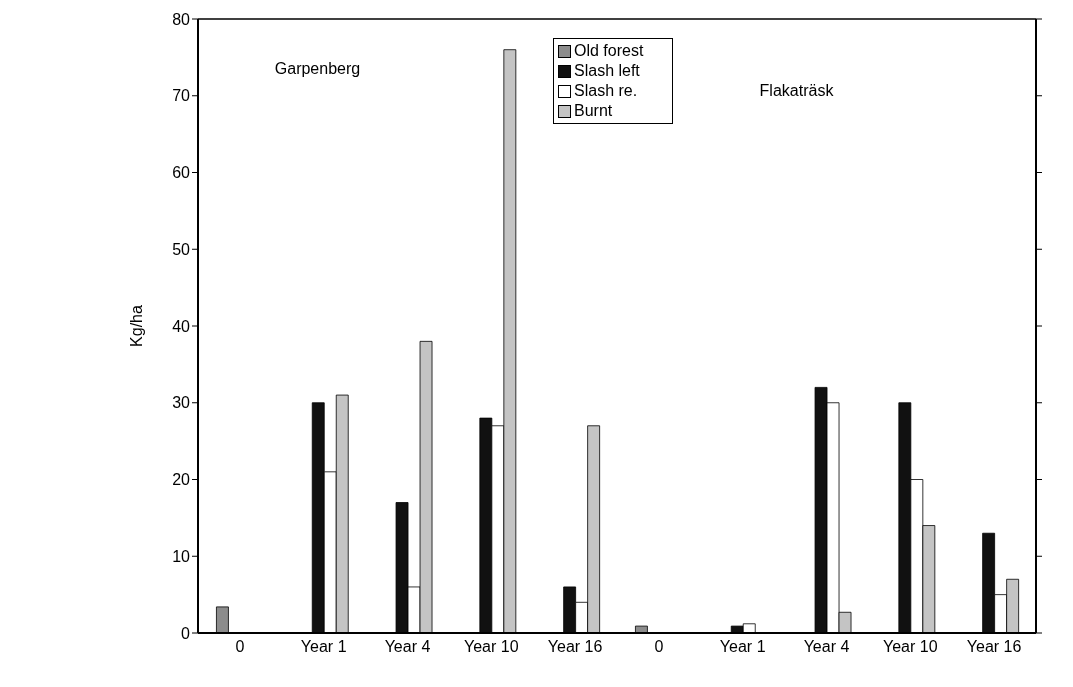  Describe the element at coordinates (181, 96) in the screenshot. I see `y-tick-label: 70` at that location.